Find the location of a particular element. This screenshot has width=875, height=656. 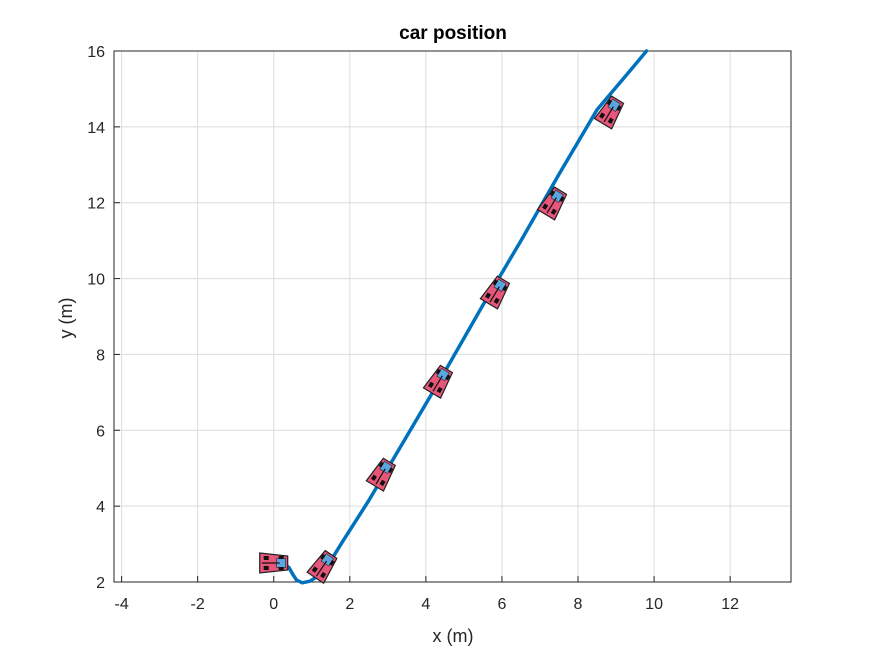

x-axis-ticks: -4 -2 0 2 4 6 8 10 12 is located at coordinates (426, 594).